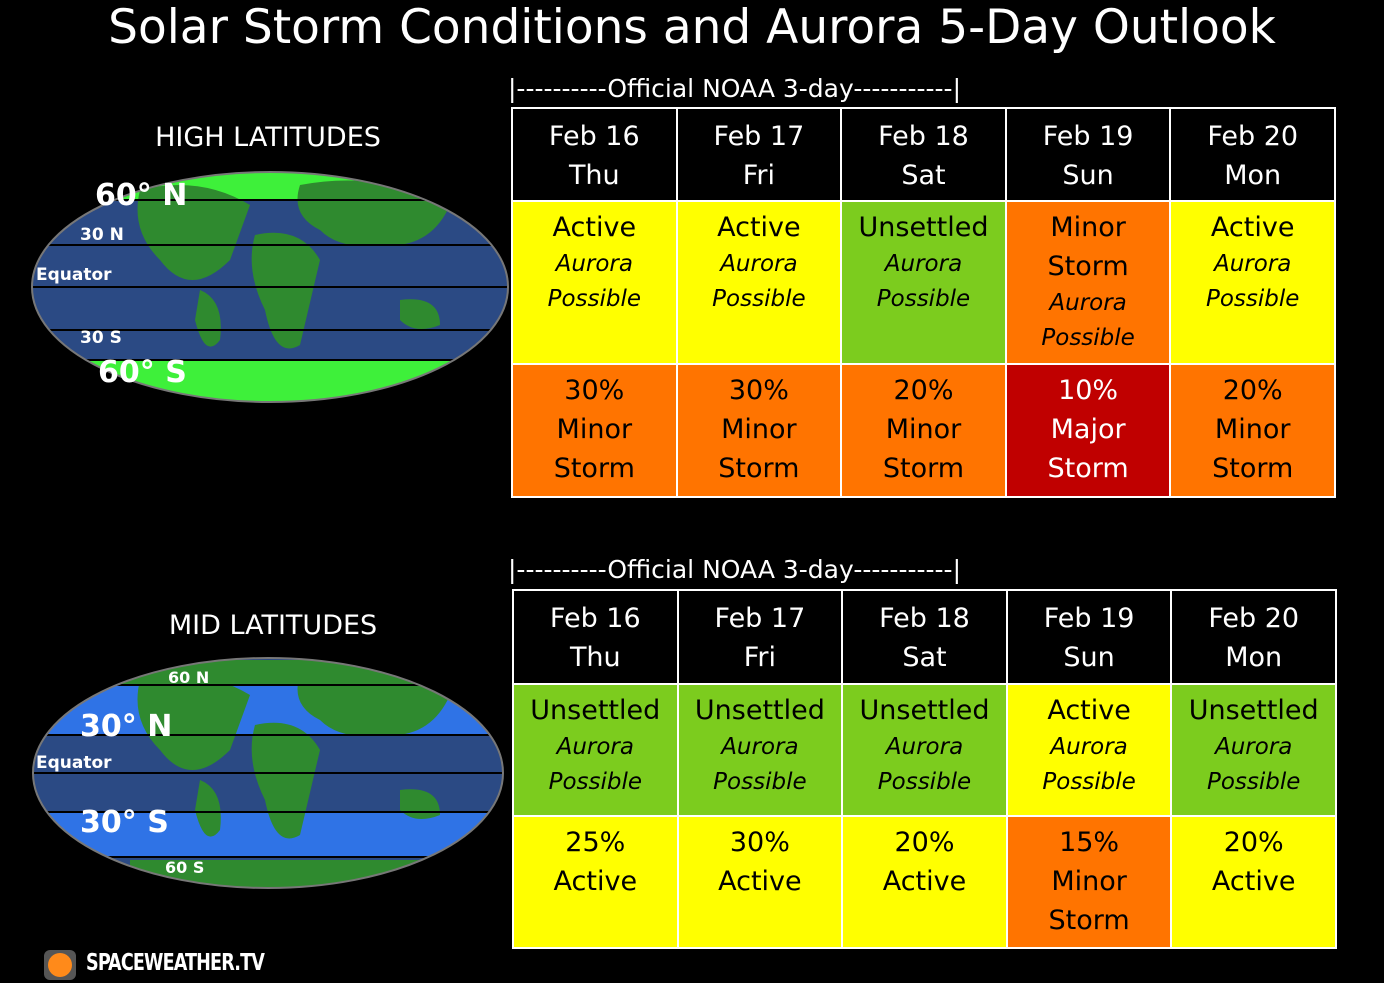 The width and height of the screenshot is (1384, 983). I want to click on section-label: HIGH LATITUDES, so click(268, 137).